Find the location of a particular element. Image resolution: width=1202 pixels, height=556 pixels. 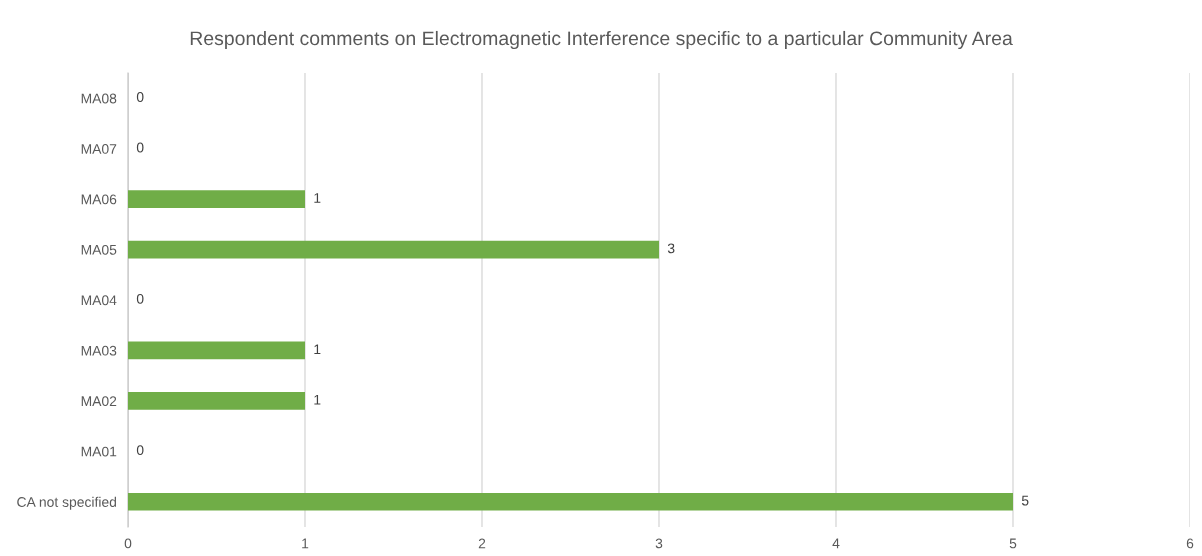

y-tick-label: MA02 is located at coordinates (99, 401).